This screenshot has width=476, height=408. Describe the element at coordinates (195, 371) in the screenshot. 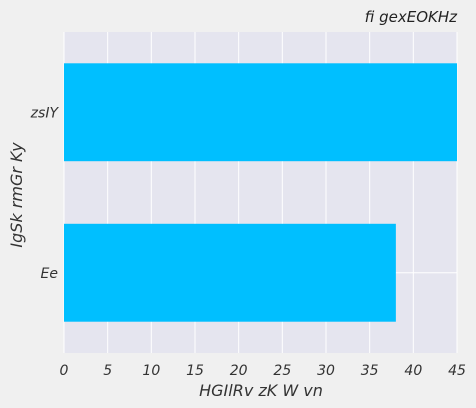

I see `x-tick-label: 15` at that location.